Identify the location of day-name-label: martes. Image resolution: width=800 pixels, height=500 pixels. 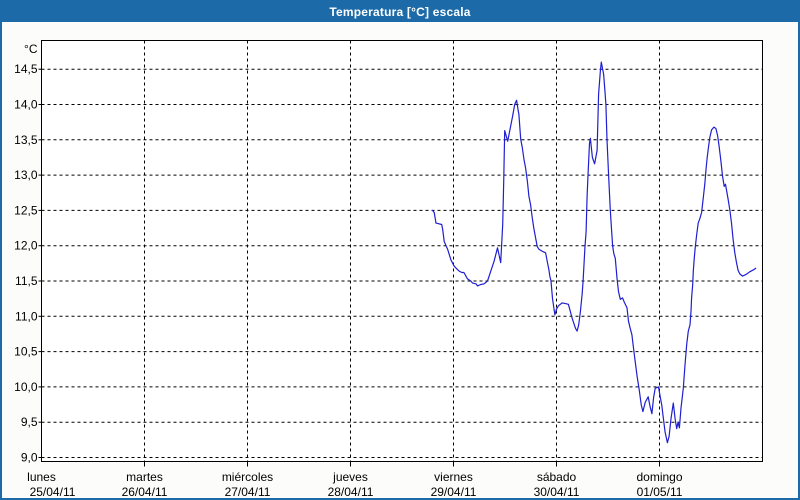
(144, 477).